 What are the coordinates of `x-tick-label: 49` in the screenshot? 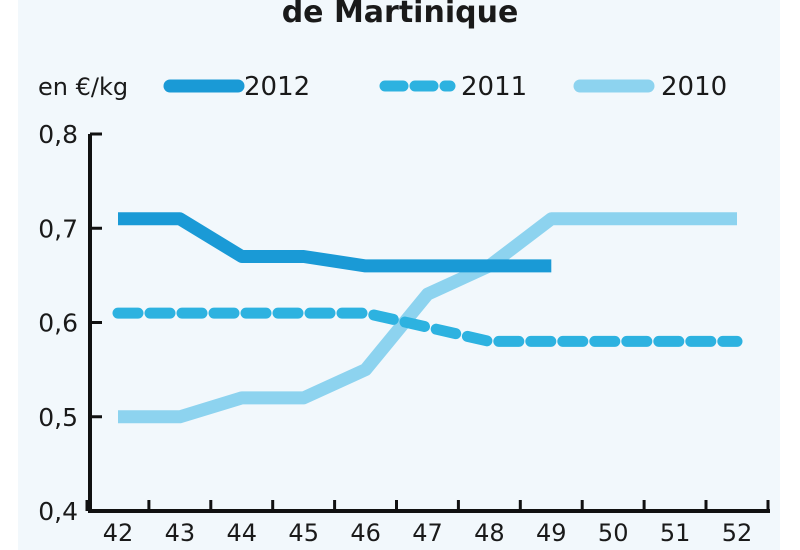 It's located at (551, 533).